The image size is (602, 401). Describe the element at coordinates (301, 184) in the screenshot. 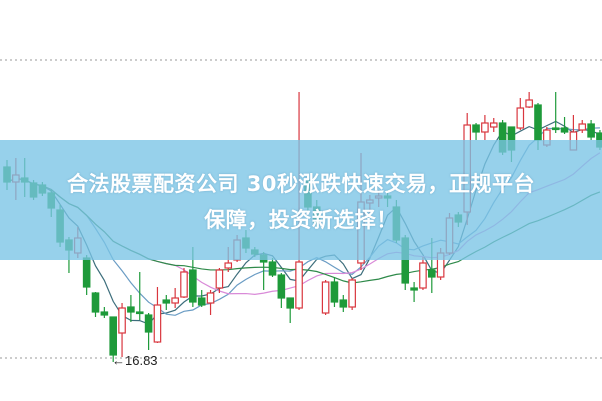

I see `banner-line-1: 合法股票配资公司 30秒涨跌快速交易，正规平台` at that location.